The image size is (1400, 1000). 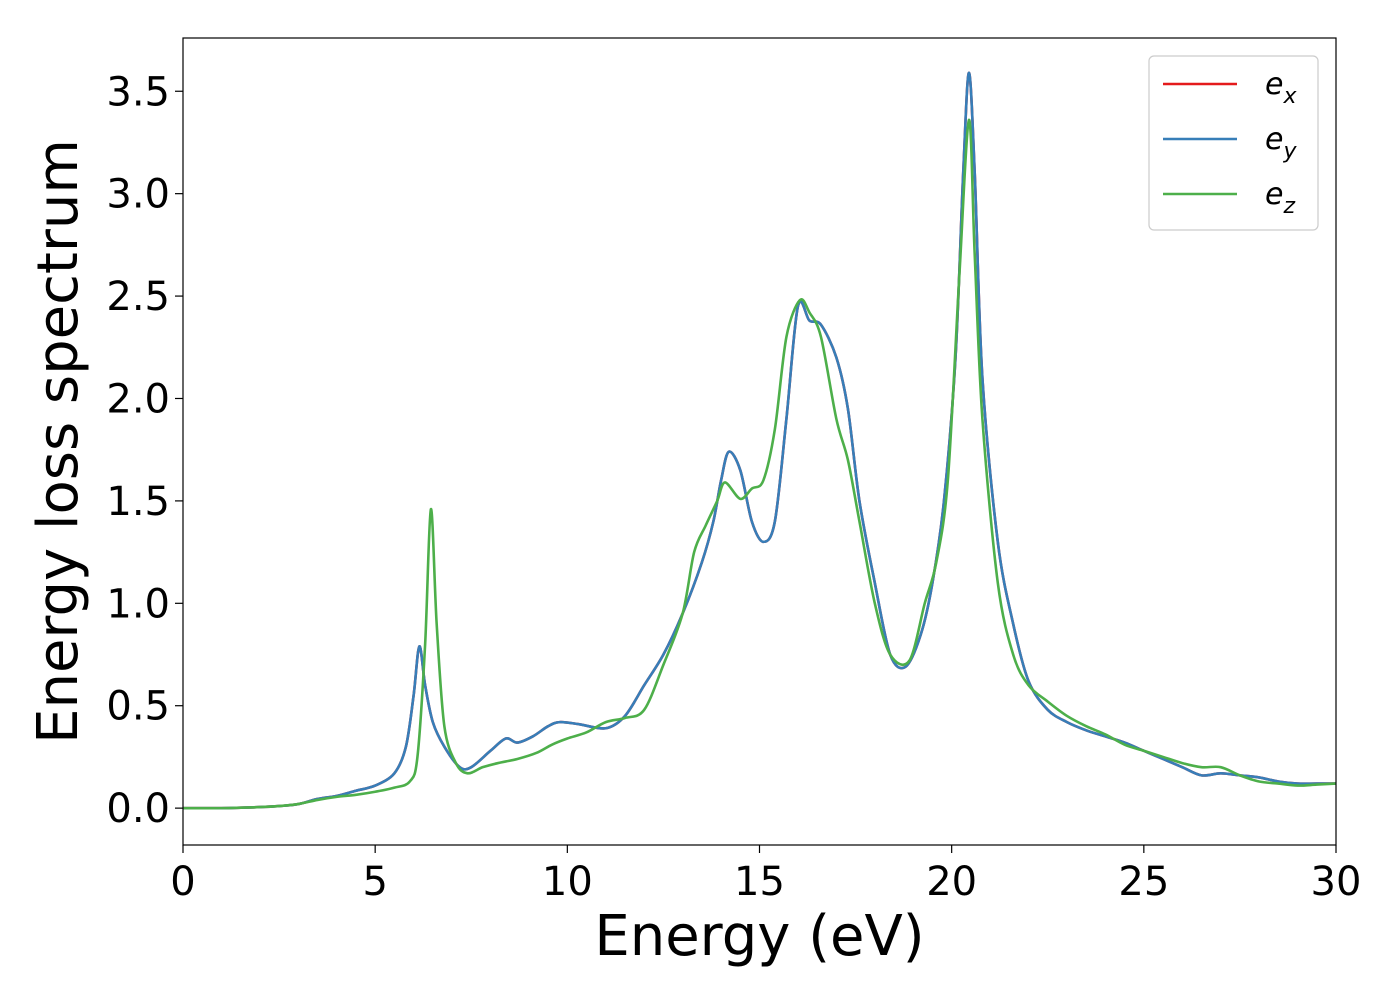 I want to click on y-tick-label: 2.0, so click(x=138, y=399).